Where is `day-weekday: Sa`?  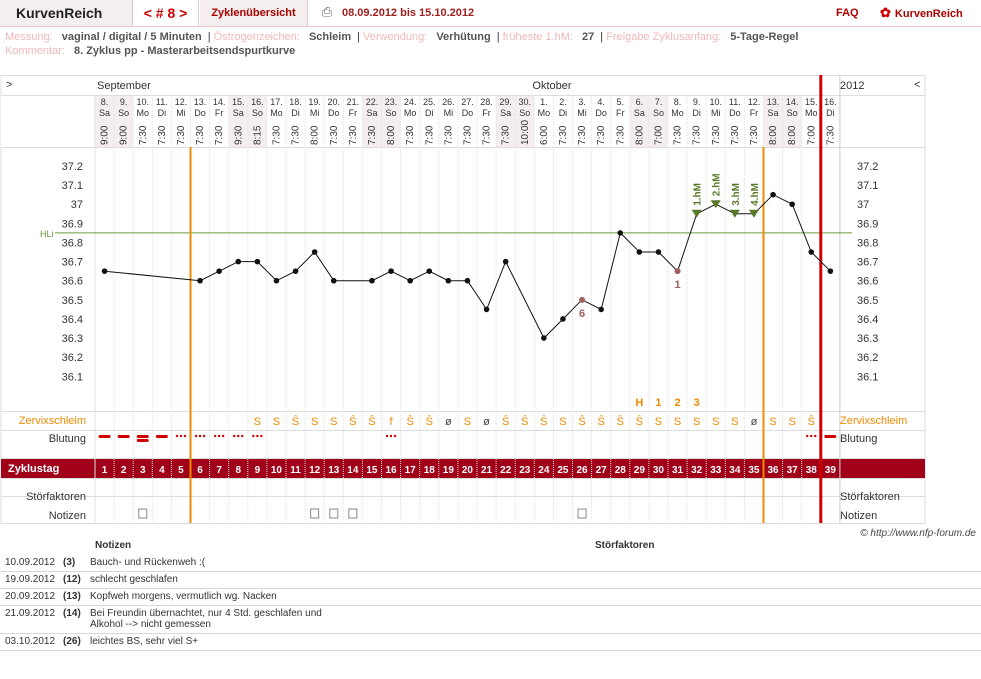
day-weekday: Sa is located at coordinates (505, 113).